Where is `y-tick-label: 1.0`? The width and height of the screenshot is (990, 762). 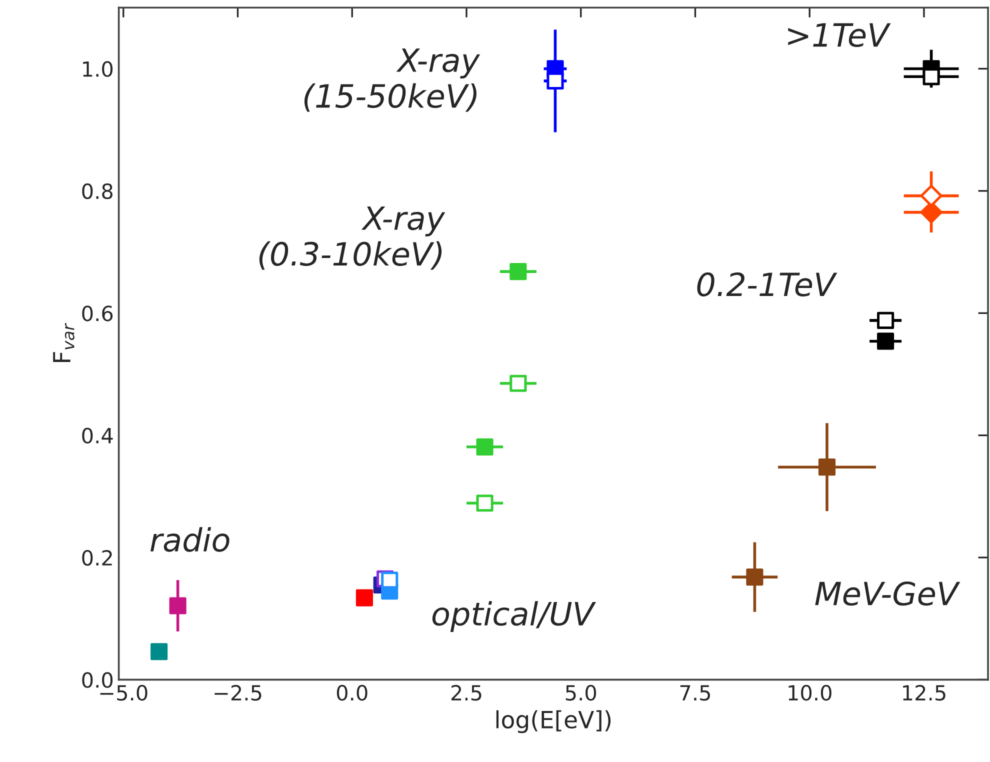
y-tick-label: 1.0 is located at coordinates (98, 69).